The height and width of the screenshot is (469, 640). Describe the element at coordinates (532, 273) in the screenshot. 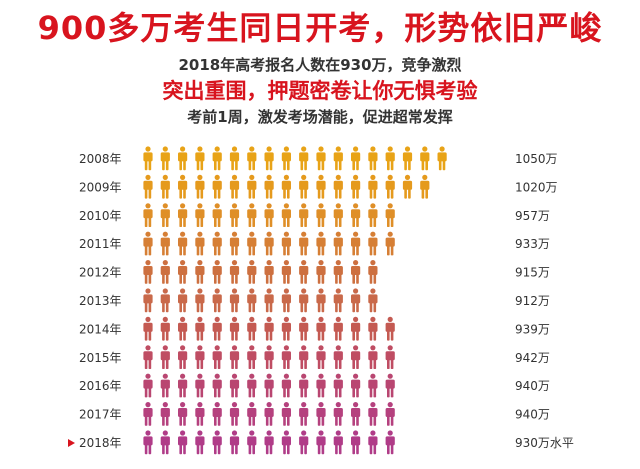

I see `value-data-label: 915万` at that location.